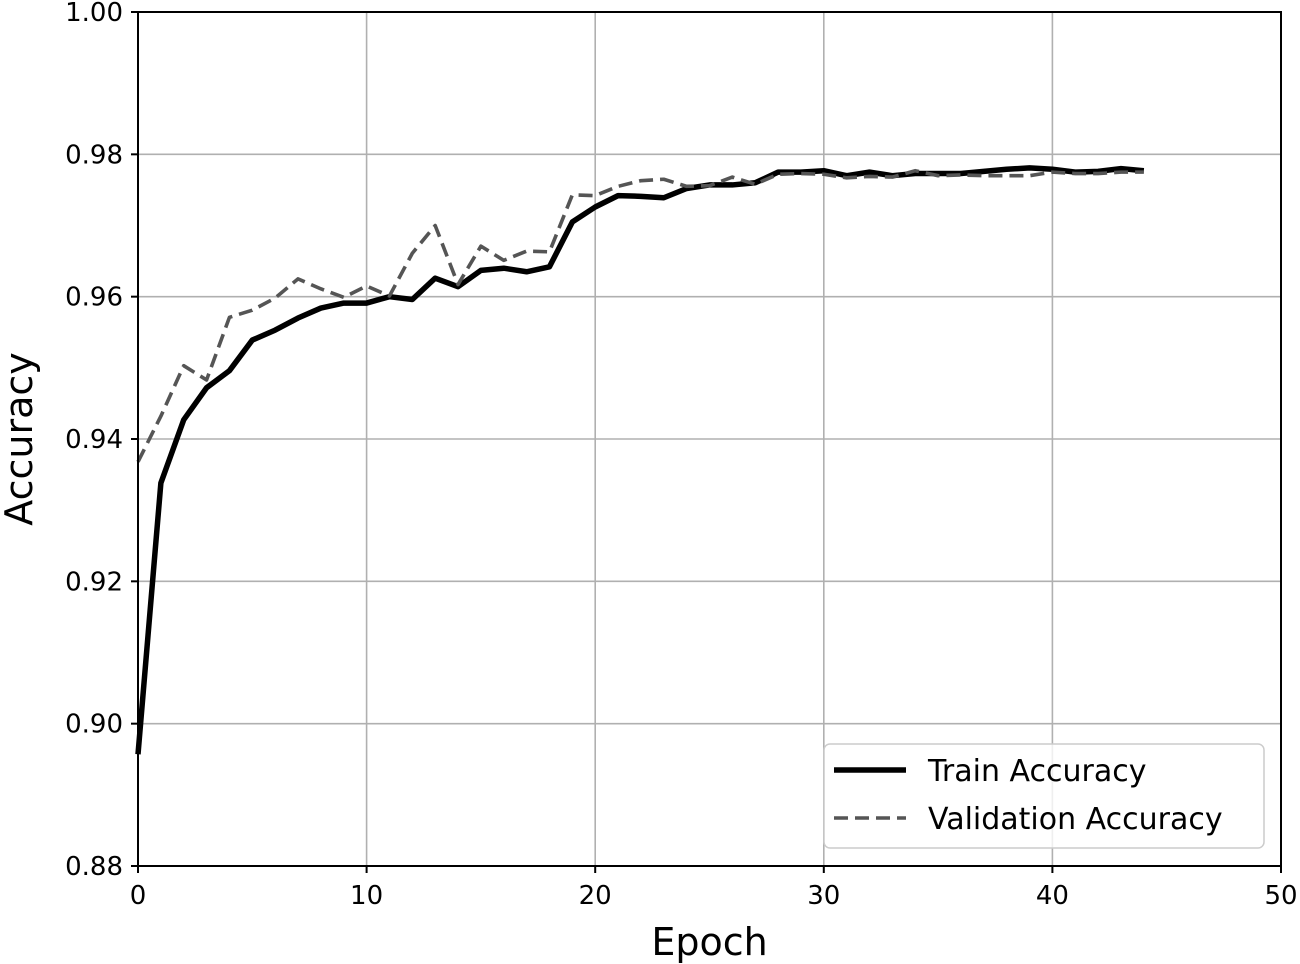 This screenshot has height=964, width=1300. Describe the element at coordinates (94, 725) in the screenshot. I see `y-tick-label: 0.90` at that location.